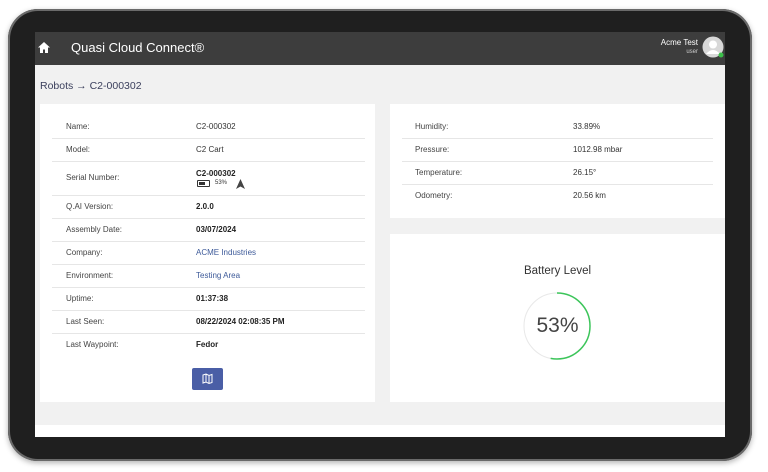  Describe the element at coordinates (380, 48) in the screenshot. I see `top-bar: Quasi Cloud Connect® Acme Test user` at that location.